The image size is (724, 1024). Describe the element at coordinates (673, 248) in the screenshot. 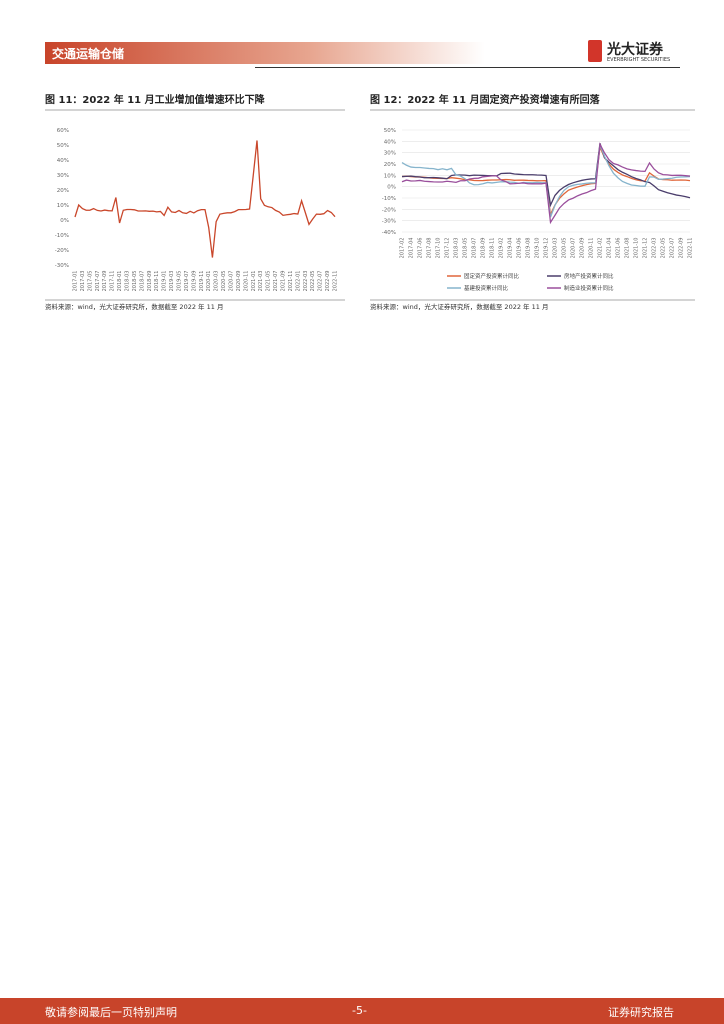

I see `x-tick-label: 2022-07` at that location.